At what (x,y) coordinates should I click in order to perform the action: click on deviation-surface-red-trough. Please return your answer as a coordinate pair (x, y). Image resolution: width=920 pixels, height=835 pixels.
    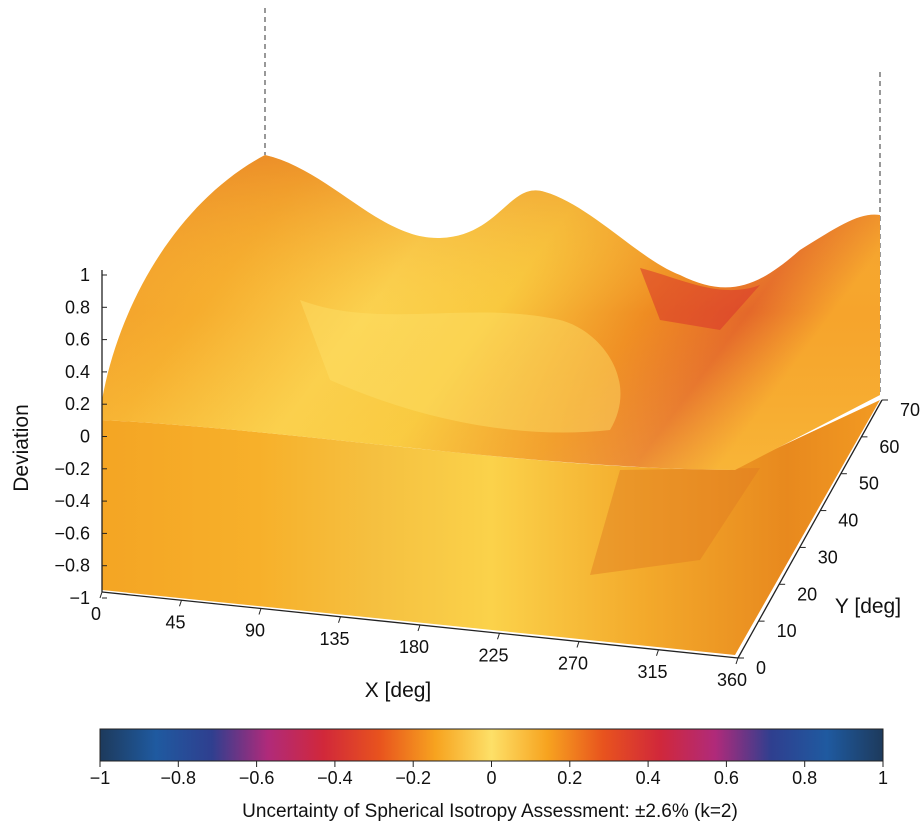
    Looking at the image, I should click on (700, 299).